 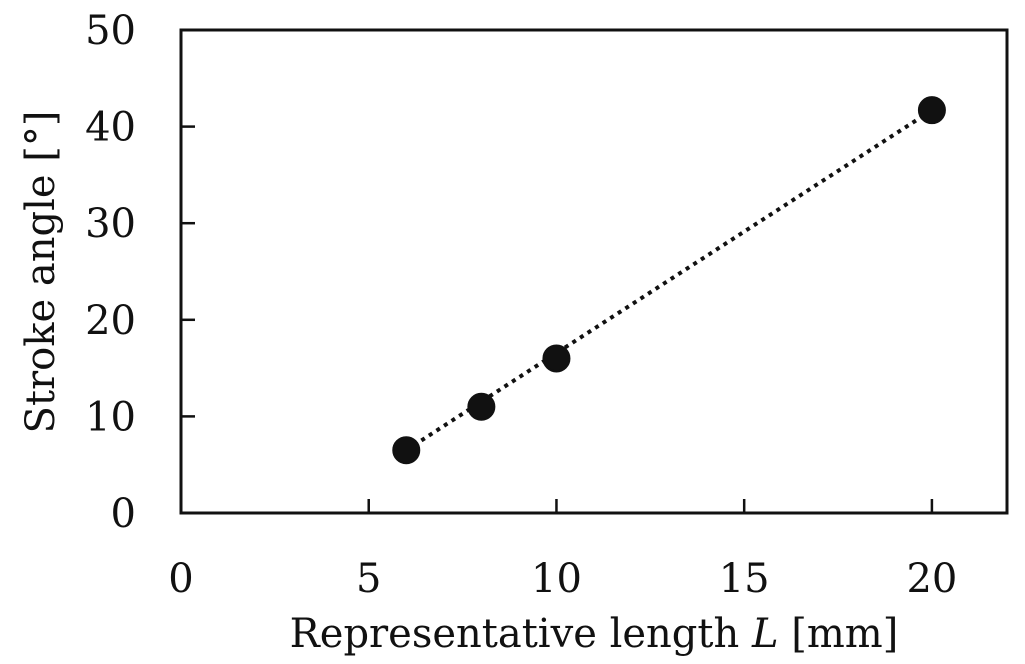 What do you see at coordinates (123, 514) in the screenshot?
I see `y-tick-label: 0` at bounding box center [123, 514].